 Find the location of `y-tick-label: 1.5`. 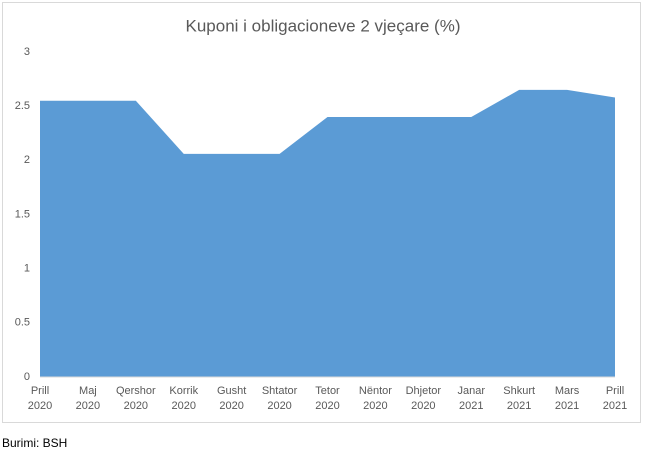

y-tick-label: 1.5 is located at coordinates (22, 214).